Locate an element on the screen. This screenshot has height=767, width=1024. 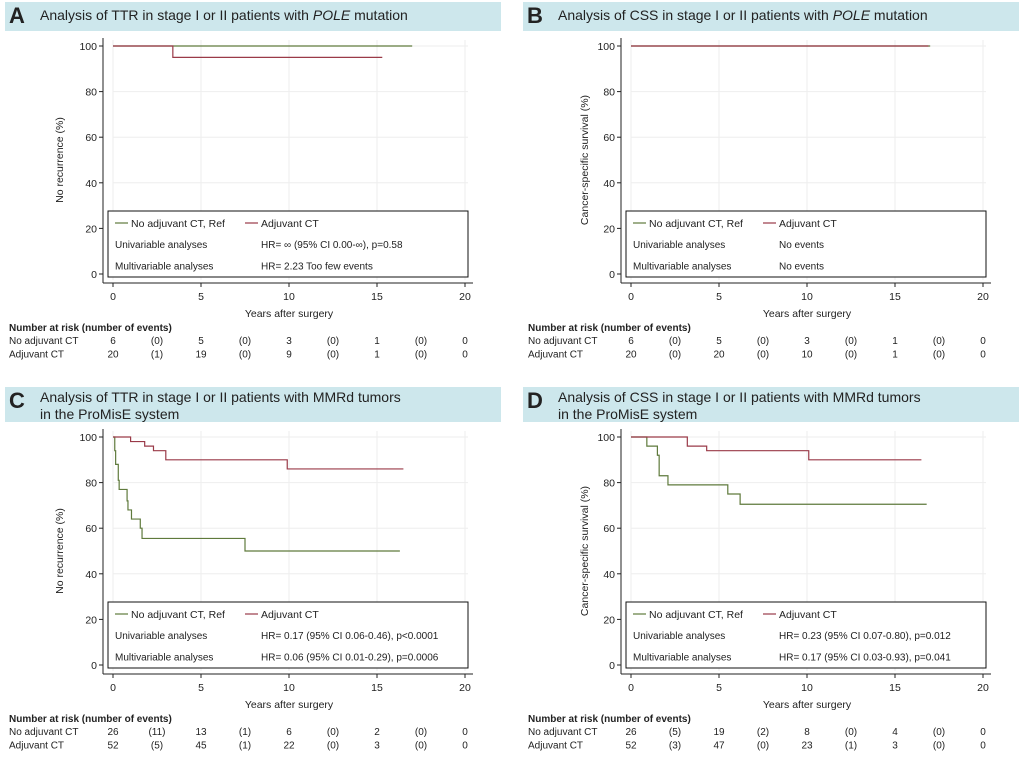
km-curve-no-adjuvant is located at coordinates (256, 494).